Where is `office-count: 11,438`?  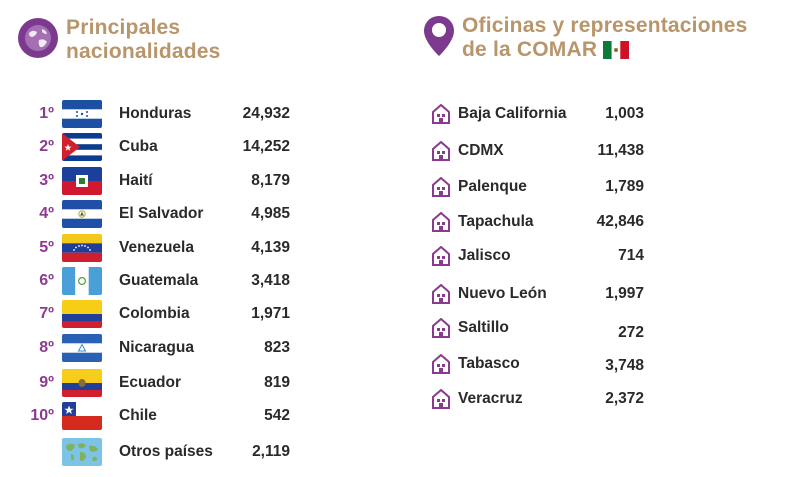 office-count: 11,438 is located at coordinates (620, 150).